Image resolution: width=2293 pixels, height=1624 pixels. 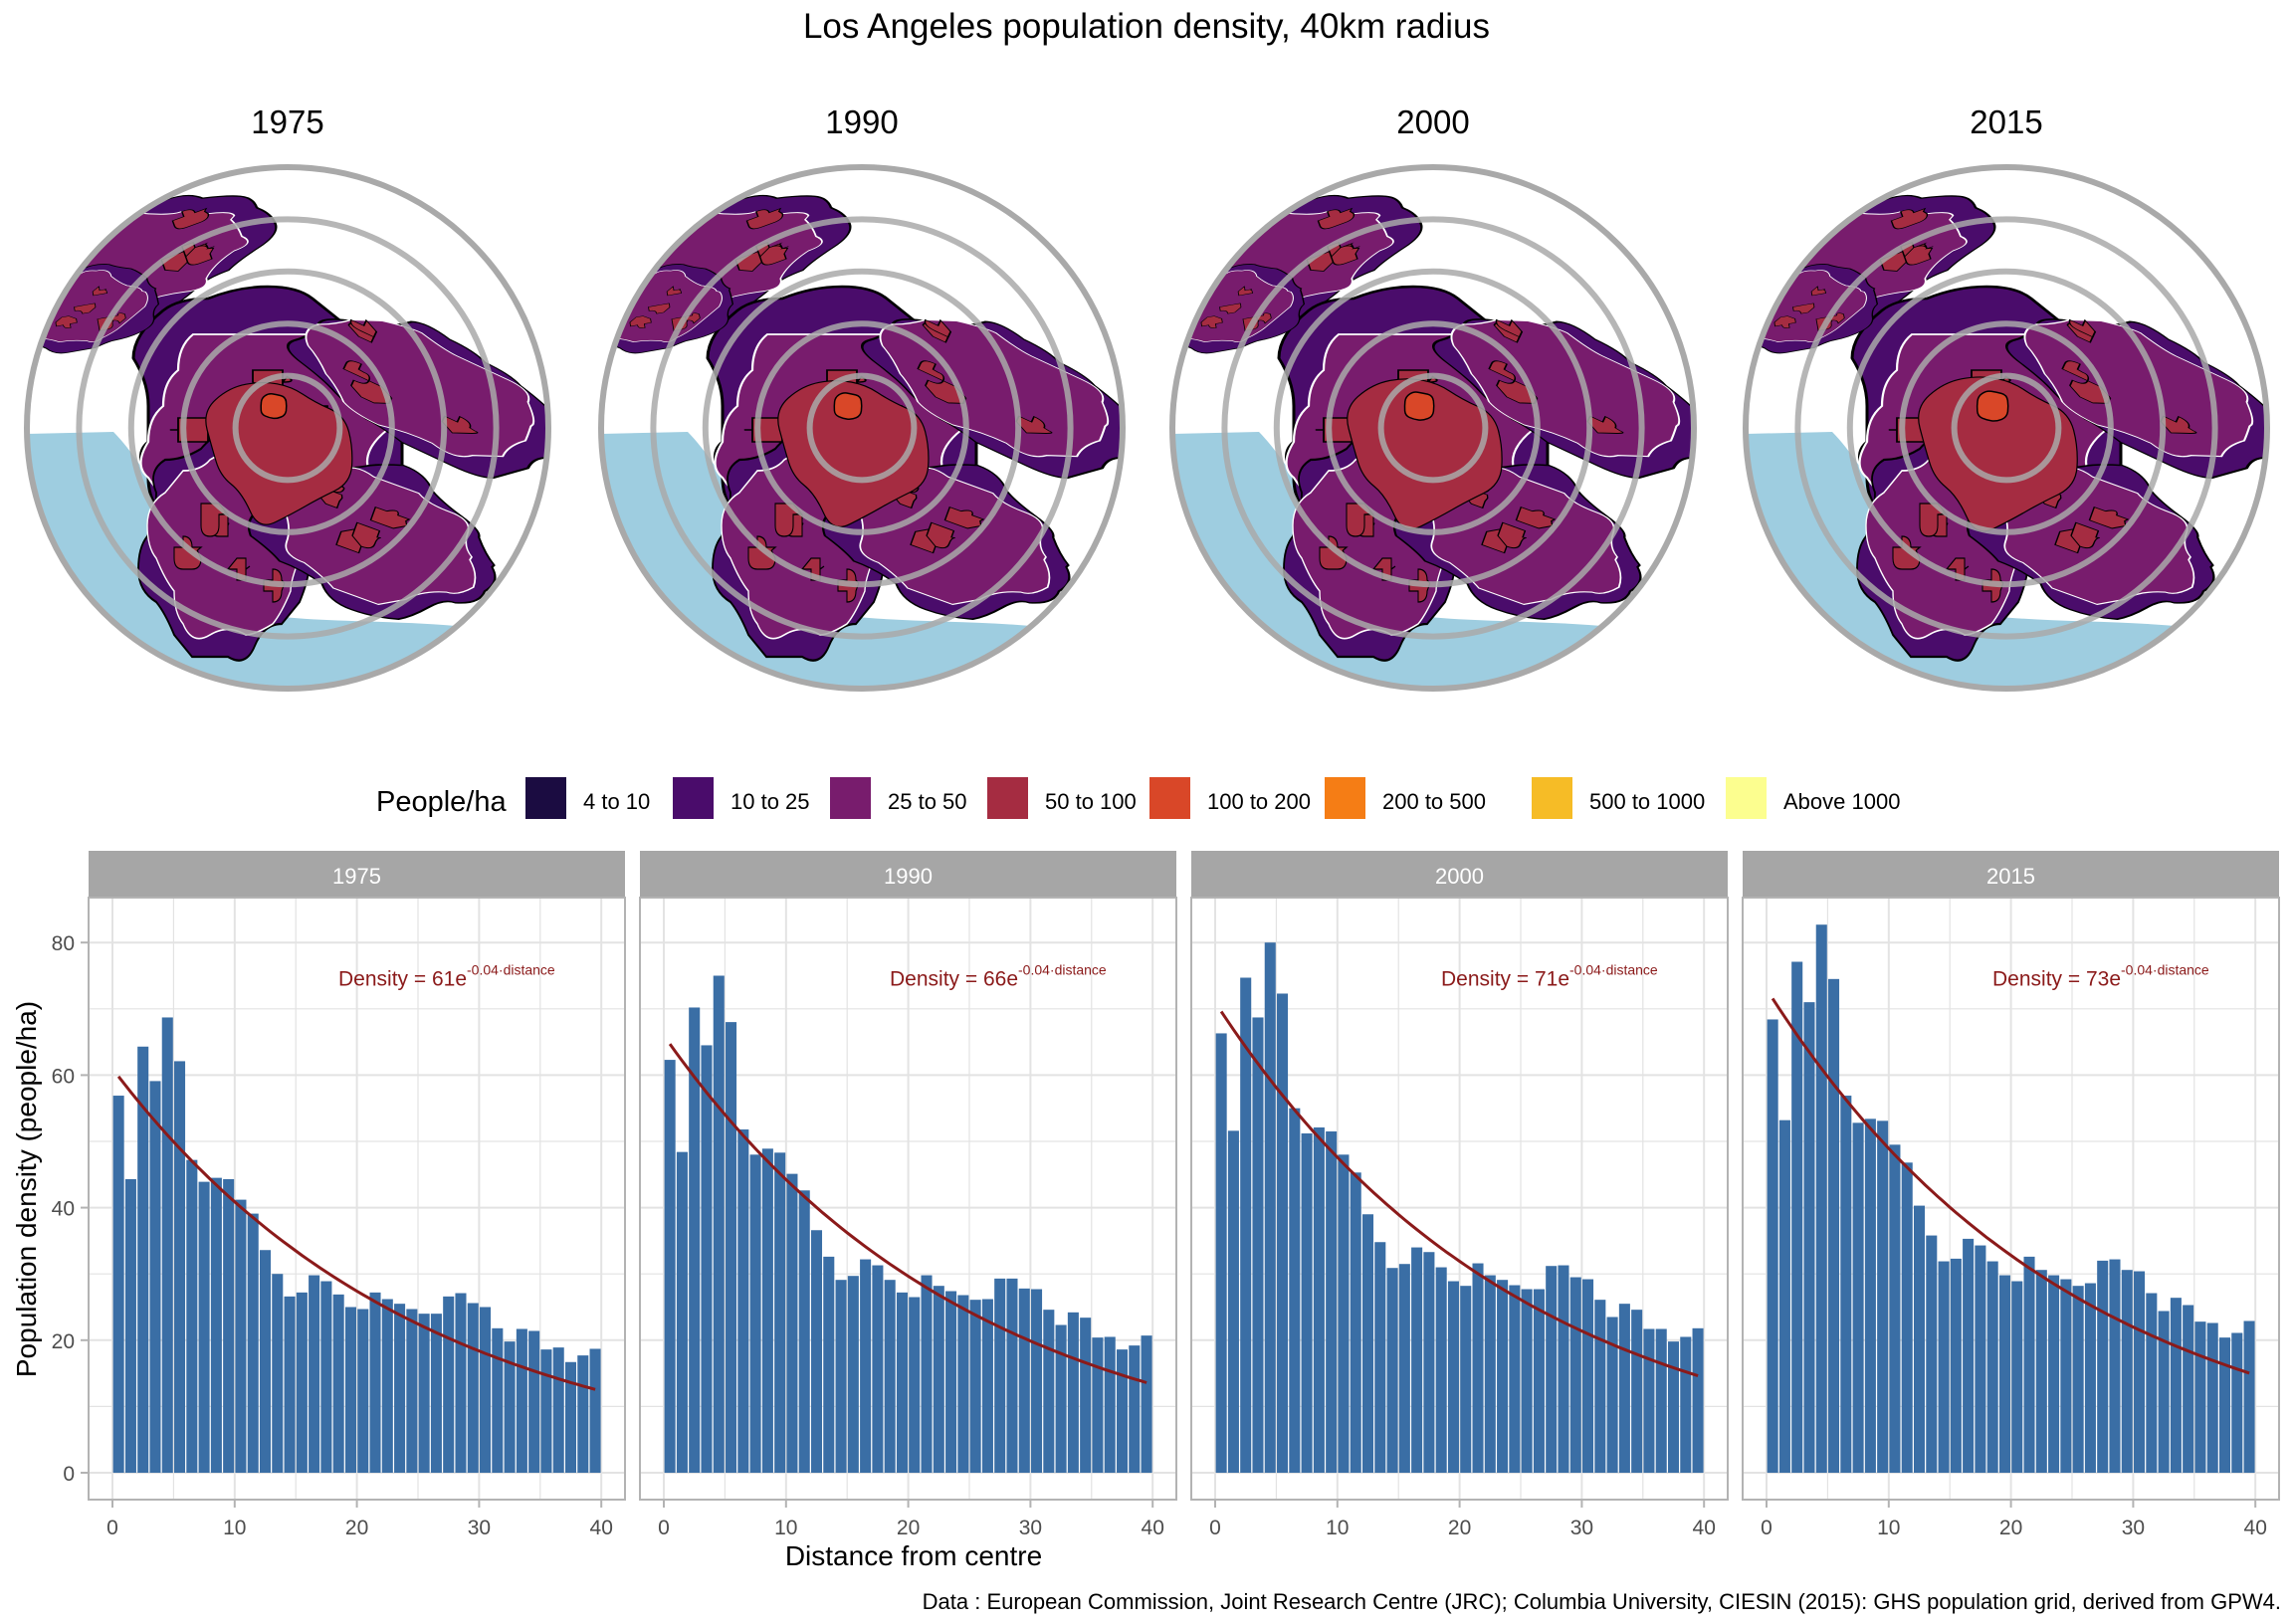 I want to click on urban-region, so click(x=667, y=309).